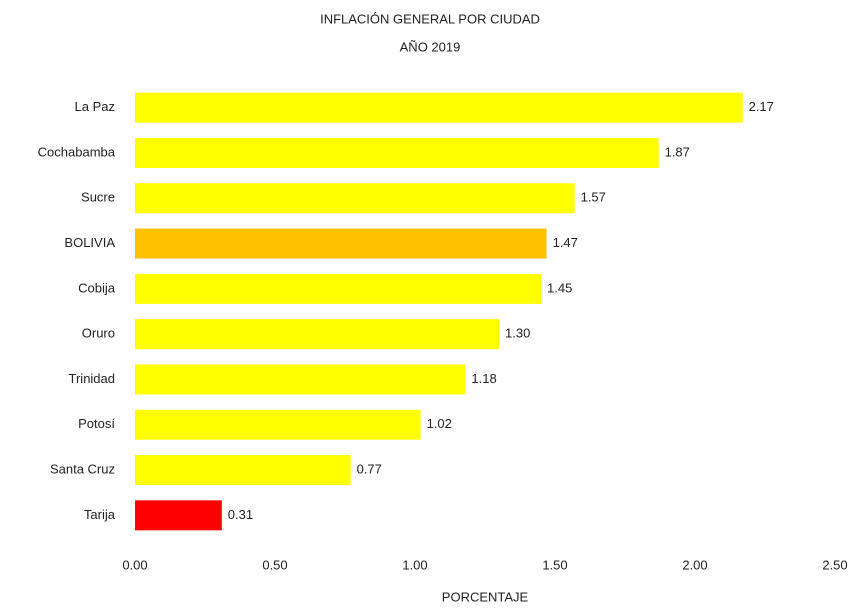 The image size is (857, 609). Describe the element at coordinates (677, 151) in the screenshot. I see `value-label: 1.87` at that location.